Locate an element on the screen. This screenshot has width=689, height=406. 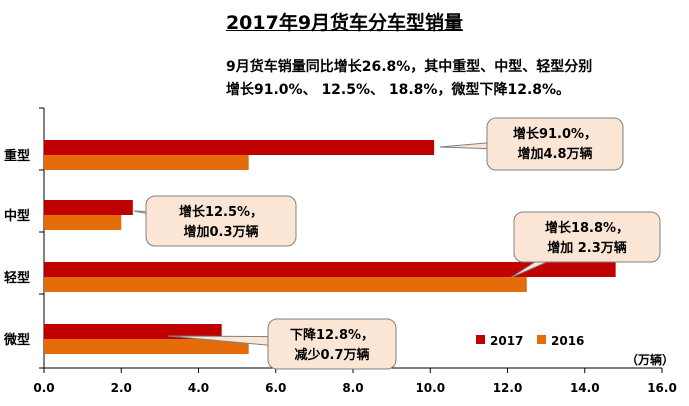
subtitle-line-2: 增长91.0%、 12.5%、 18.8%，微型下降12.8%。 is located at coordinates (398, 90).